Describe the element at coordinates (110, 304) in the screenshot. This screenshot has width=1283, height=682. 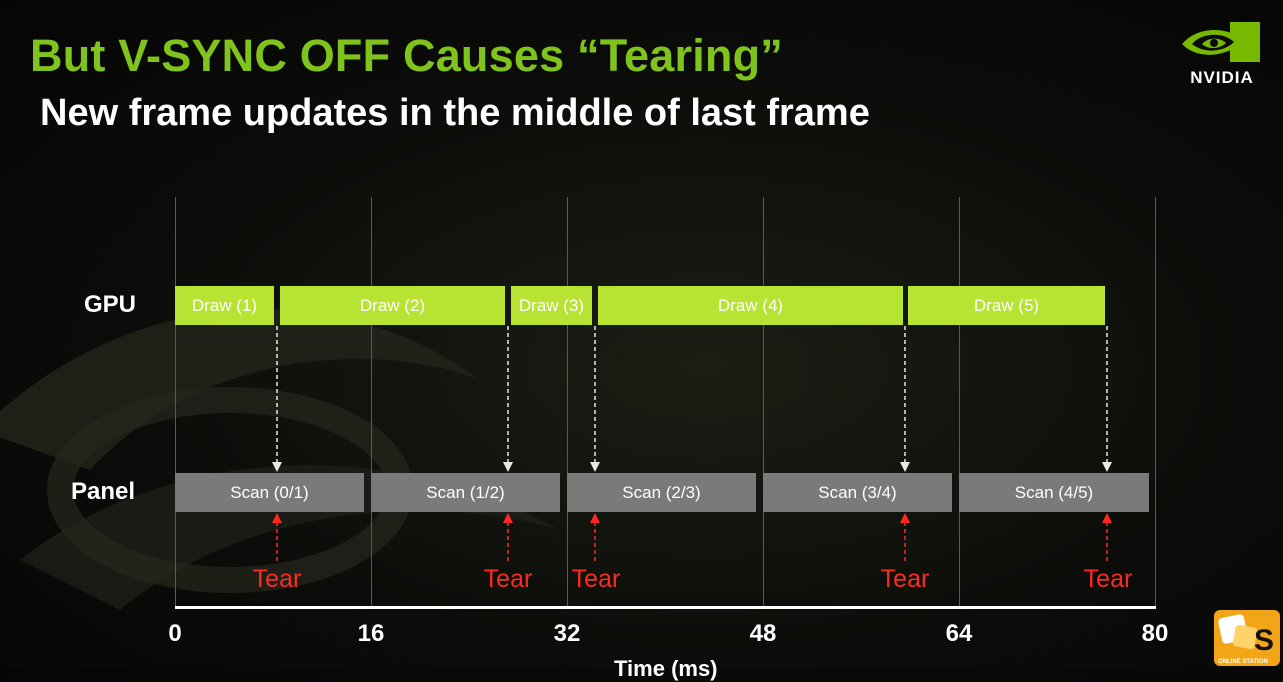
I see `row-label-gpu: GPU` at that location.